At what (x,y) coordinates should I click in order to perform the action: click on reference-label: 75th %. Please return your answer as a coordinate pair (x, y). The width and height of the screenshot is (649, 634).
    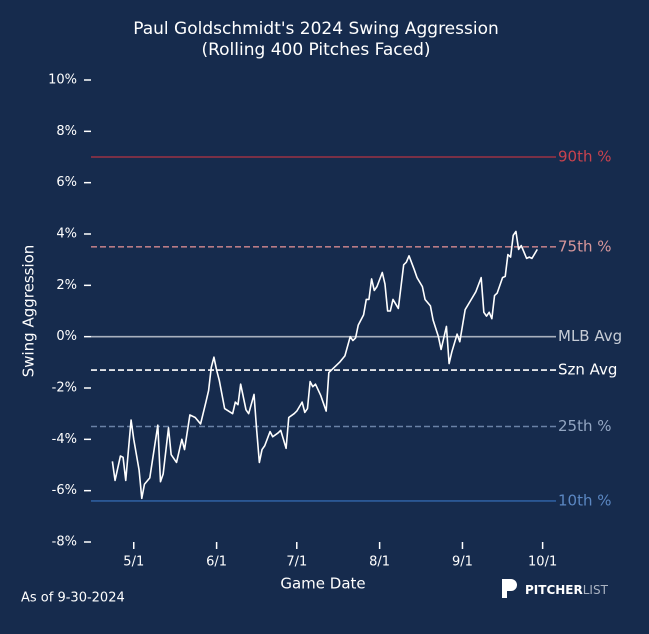
    Looking at the image, I should click on (585, 246).